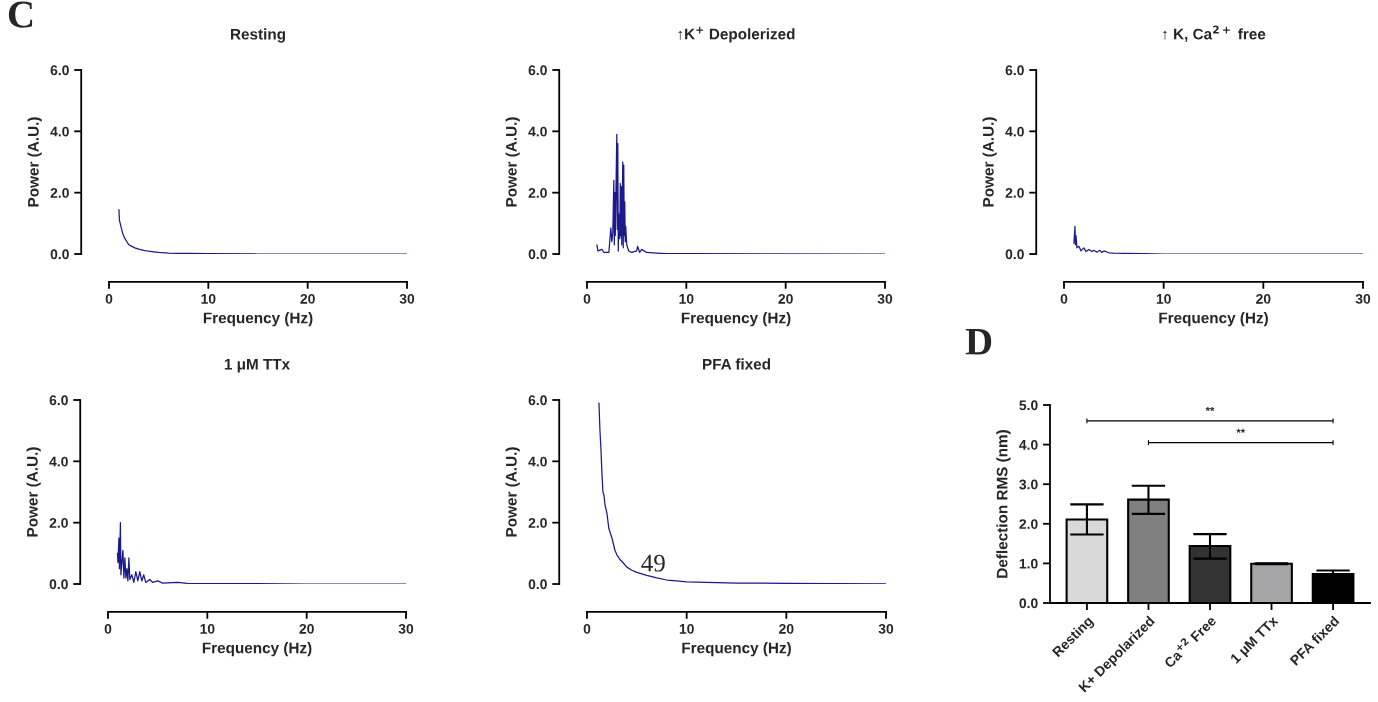 This screenshot has width=1378, height=702. Describe the element at coordinates (653, 563) in the screenshot. I see `annotation: 49` at that location.